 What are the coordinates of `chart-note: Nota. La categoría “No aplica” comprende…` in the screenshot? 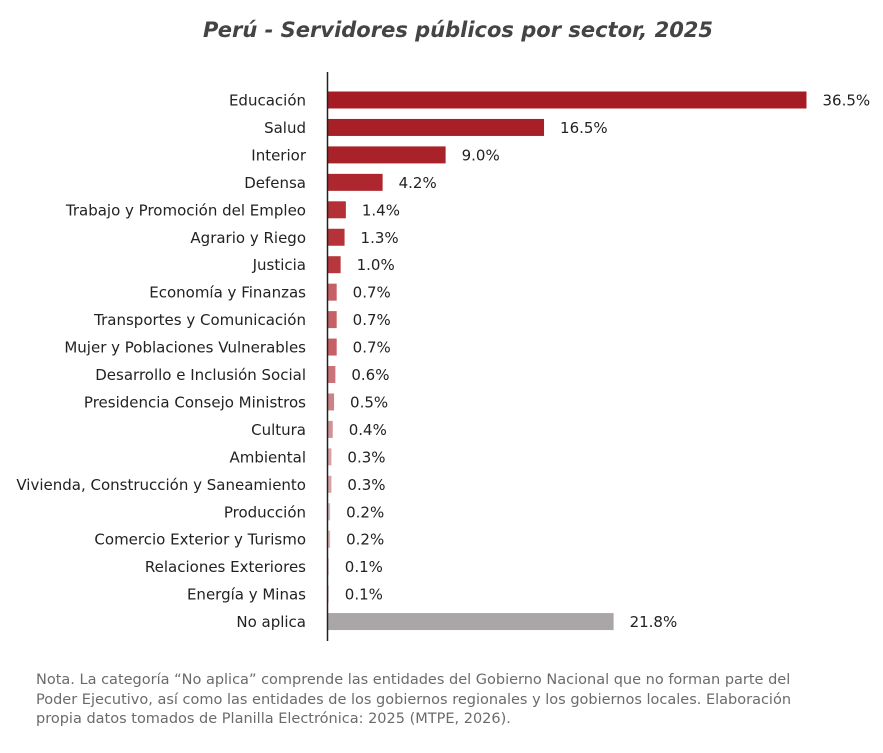 It's located at (414, 699).